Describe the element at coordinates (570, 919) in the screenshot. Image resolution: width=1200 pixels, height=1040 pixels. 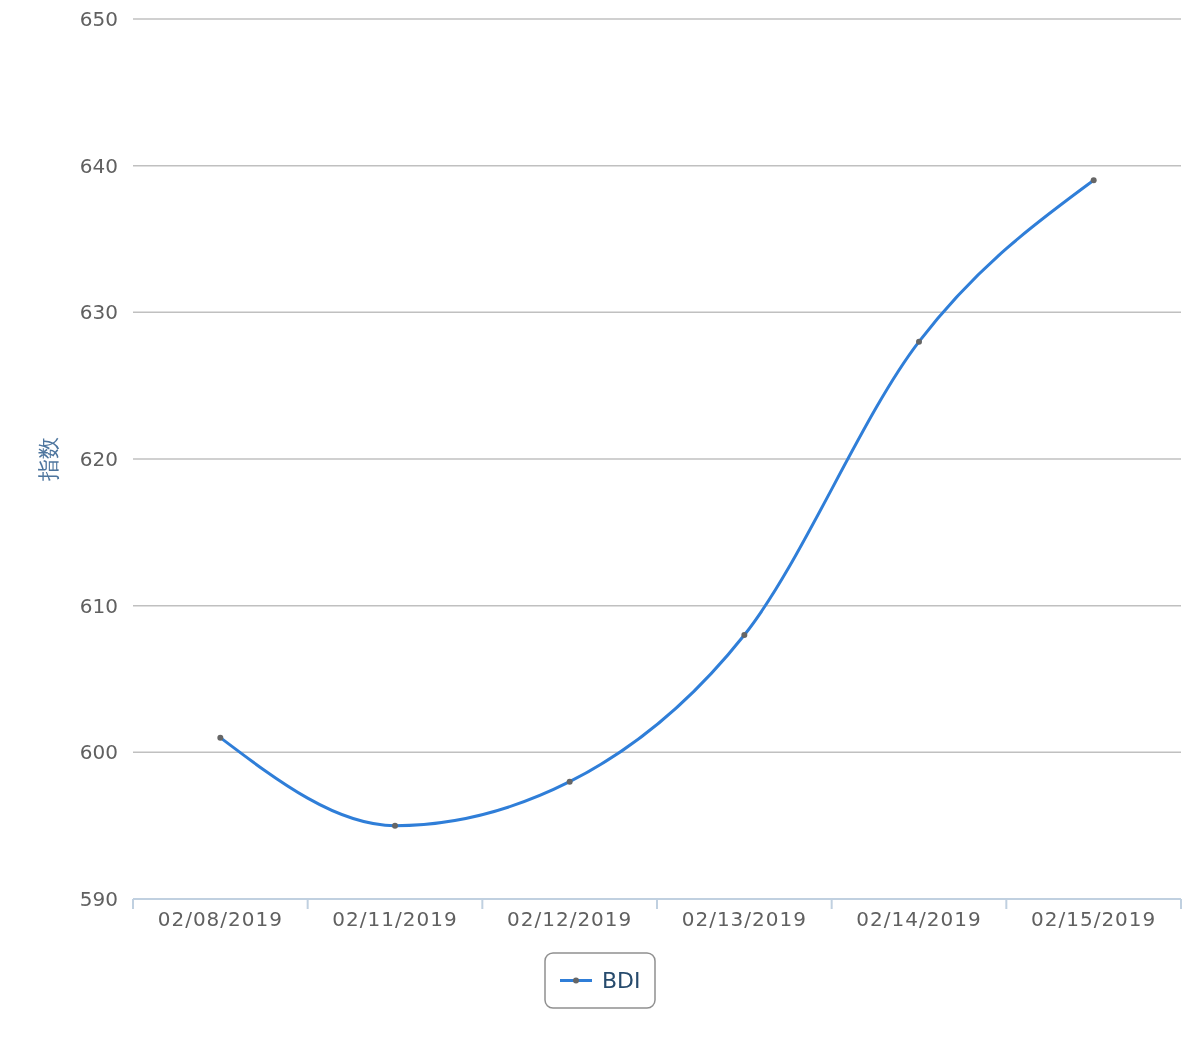
I see `x-tick-label: 02/12/2019` at that location.